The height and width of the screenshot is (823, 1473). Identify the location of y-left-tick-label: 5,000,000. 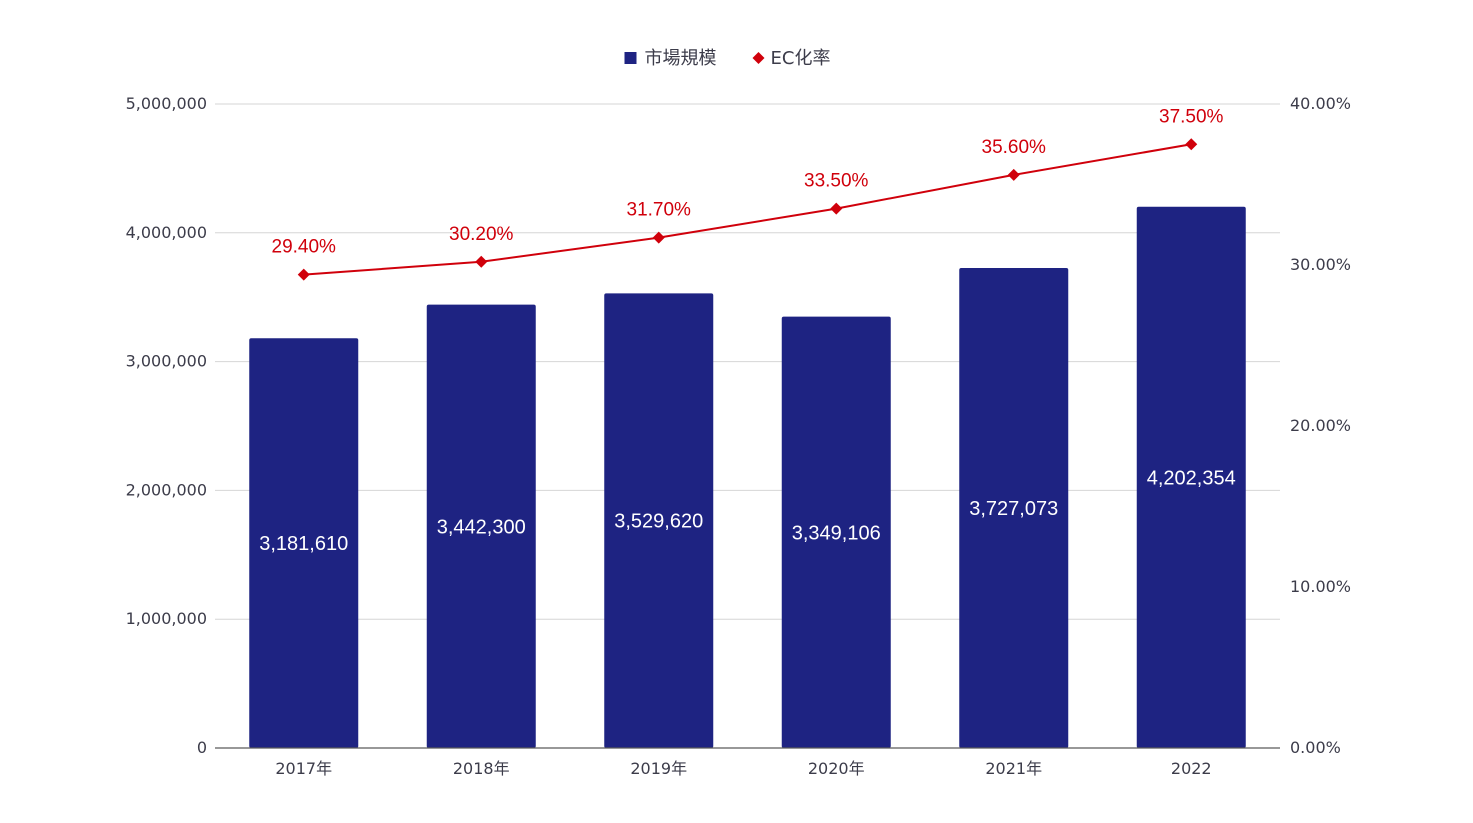
(166, 103).